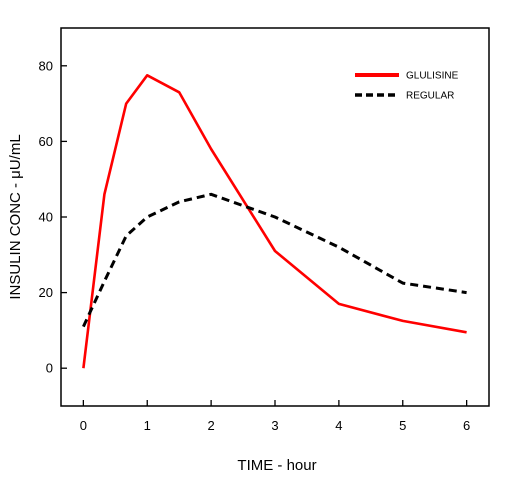 The height and width of the screenshot is (485, 506). I want to click on y-tick-label: 60, so click(46, 141).